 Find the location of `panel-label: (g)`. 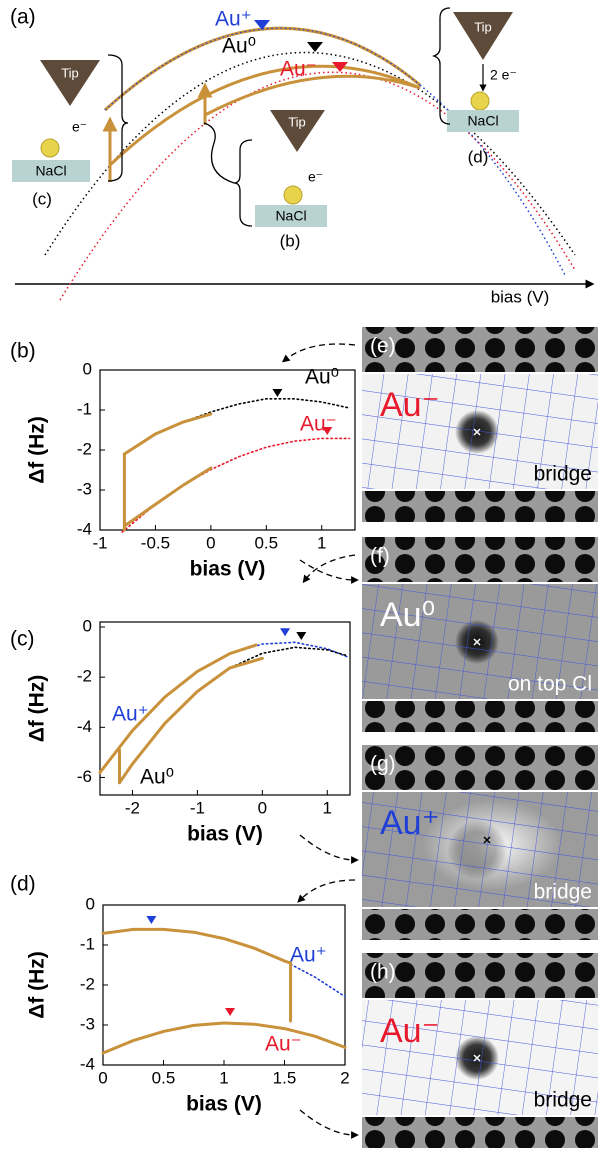

panel-label: (g) is located at coordinates (383, 764).